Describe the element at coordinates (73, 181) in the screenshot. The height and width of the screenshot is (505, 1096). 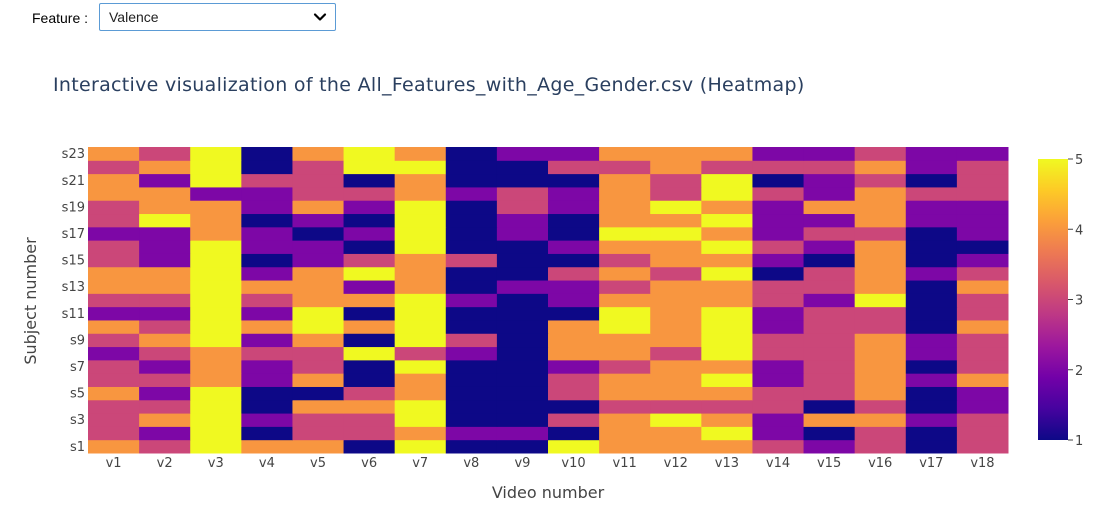
I see `y-tick-label: s21` at that location.